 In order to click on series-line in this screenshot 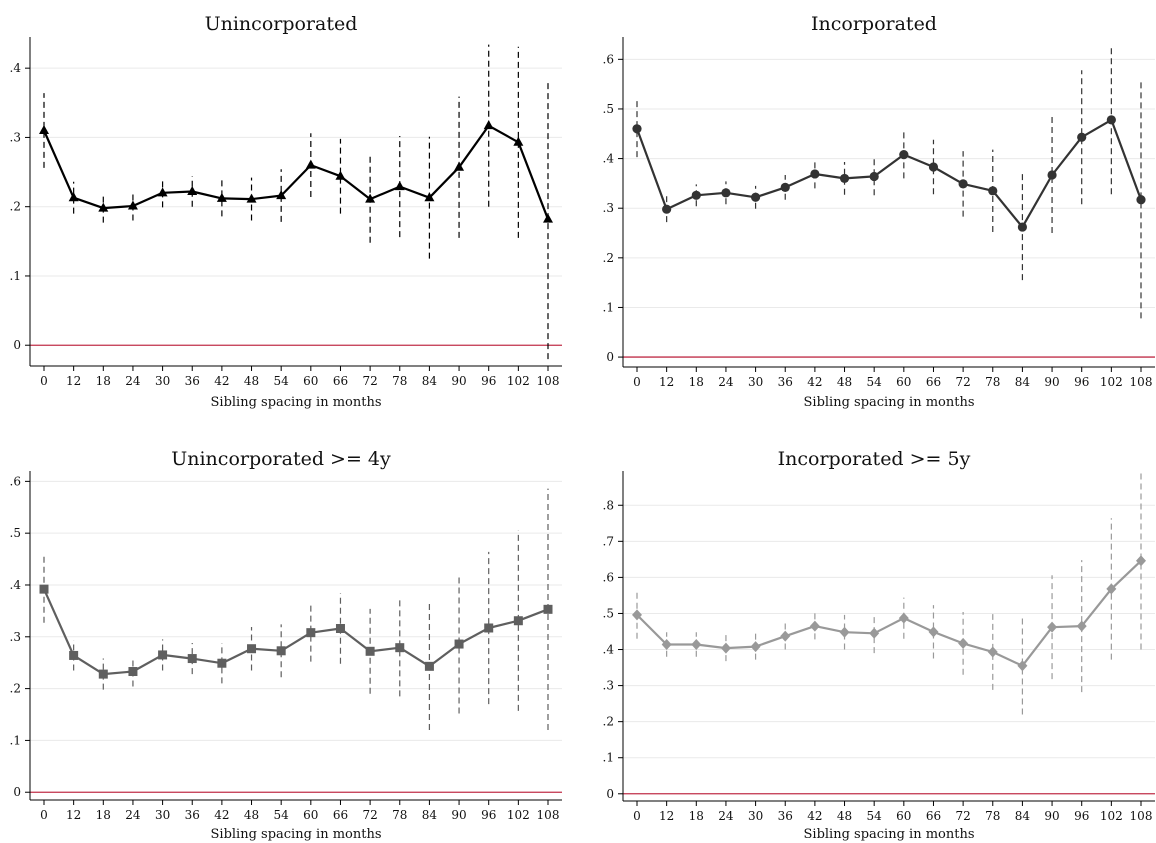, I will do `click(295, 632)`.